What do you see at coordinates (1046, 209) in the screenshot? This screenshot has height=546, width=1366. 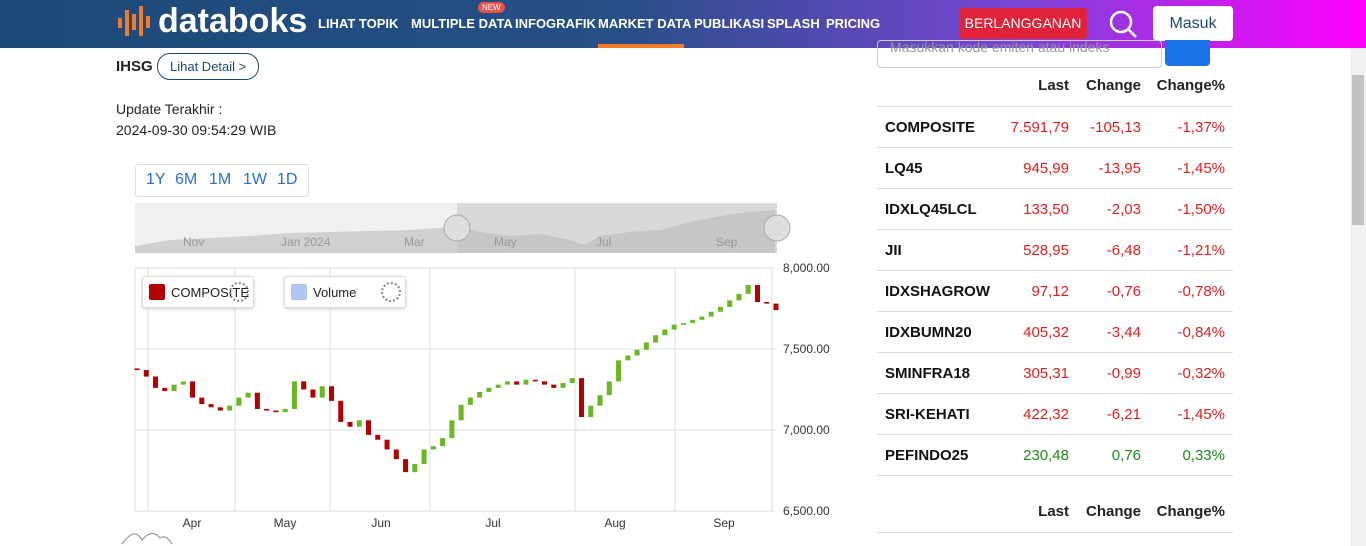 I see `index-value: 133,50` at bounding box center [1046, 209].